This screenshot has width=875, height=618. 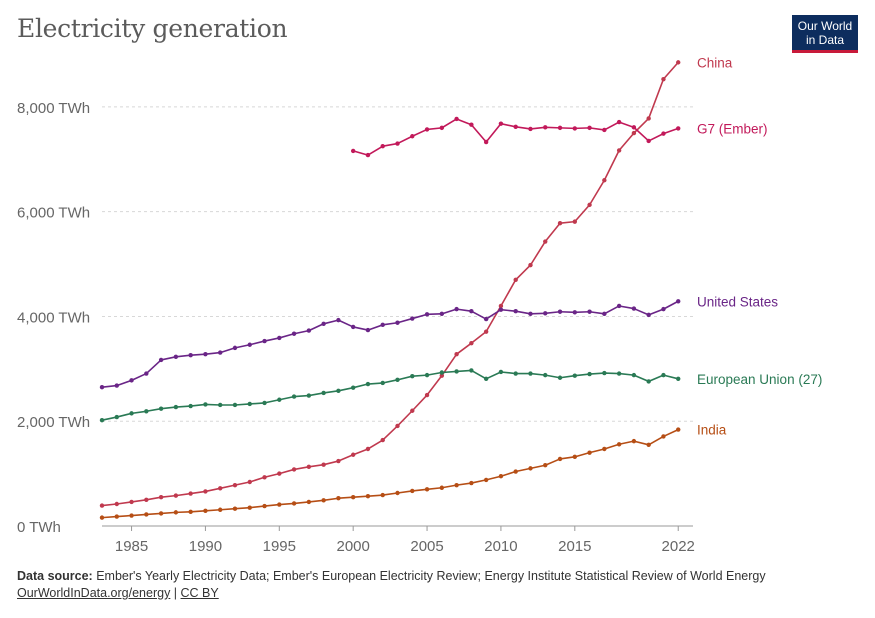 What do you see at coordinates (131, 546) in the screenshot?
I see `x-tick-label: 1985` at bounding box center [131, 546].